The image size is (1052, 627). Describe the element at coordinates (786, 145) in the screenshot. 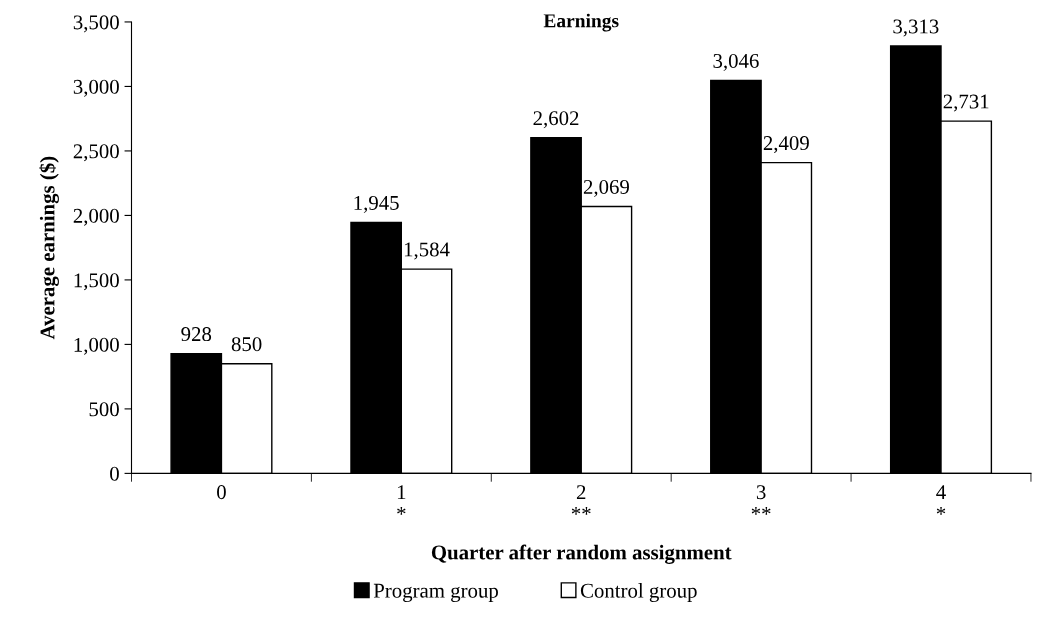

I see `data-label: 2,409` at that location.